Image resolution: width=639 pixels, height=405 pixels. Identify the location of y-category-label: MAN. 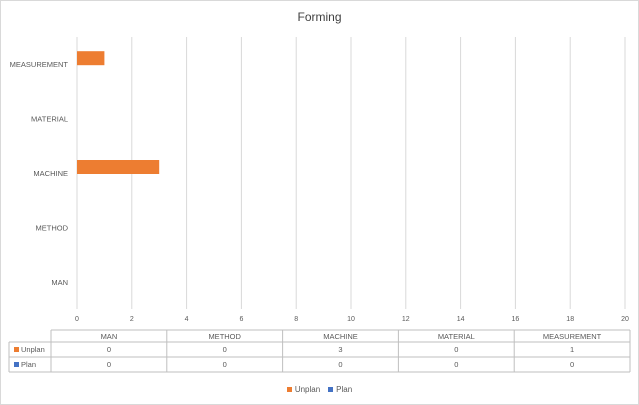
(59, 282).